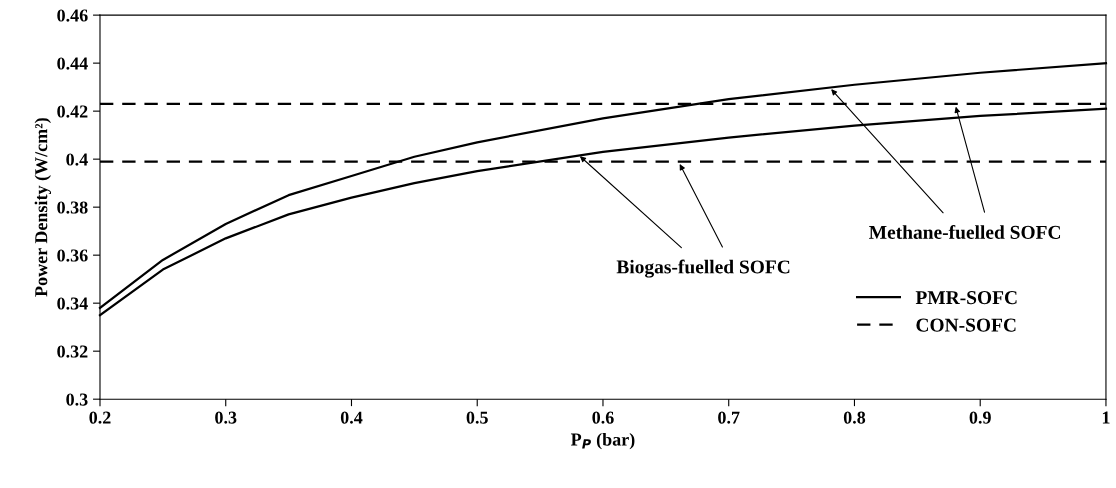 The width and height of the screenshot is (1116, 488). I want to click on x-axis-title: P$_{P}$ (bar), so click(602, 441).